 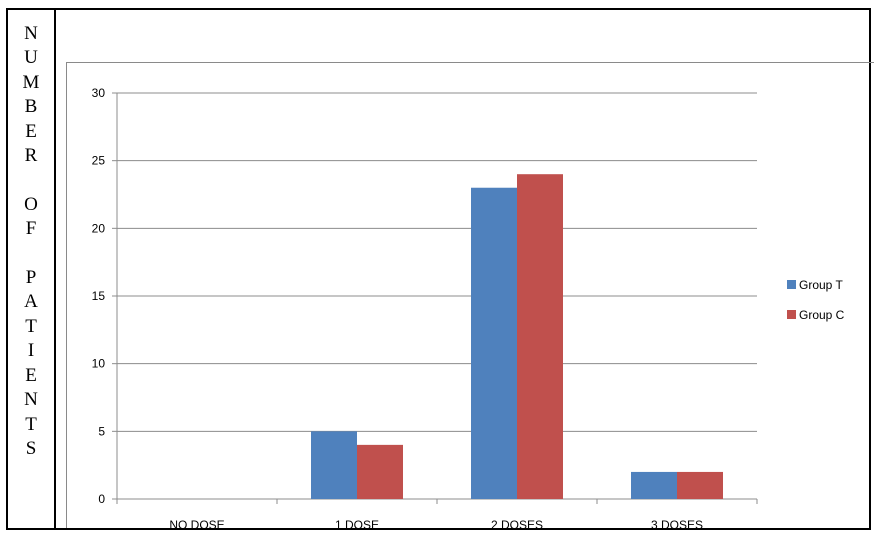 What do you see at coordinates (101, 431) in the screenshot?
I see `y-tick-label: 5` at bounding box center [101, 431].